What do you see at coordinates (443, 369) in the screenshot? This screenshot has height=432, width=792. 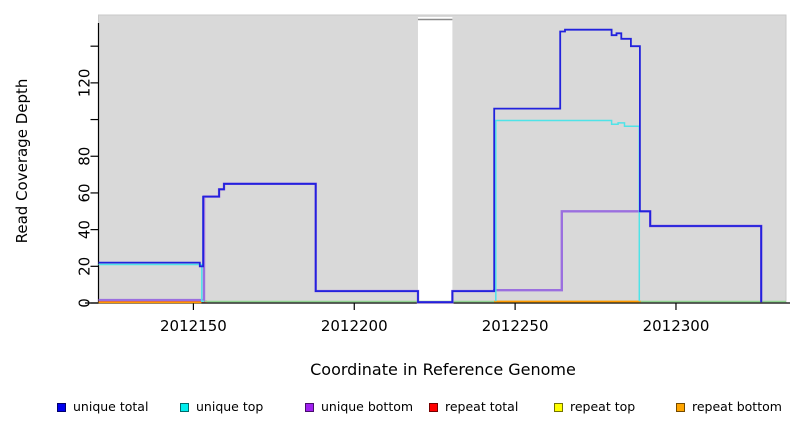 I see `x-axis-title: Coordinate in Reference Genome` at bounding box center [443, 369].